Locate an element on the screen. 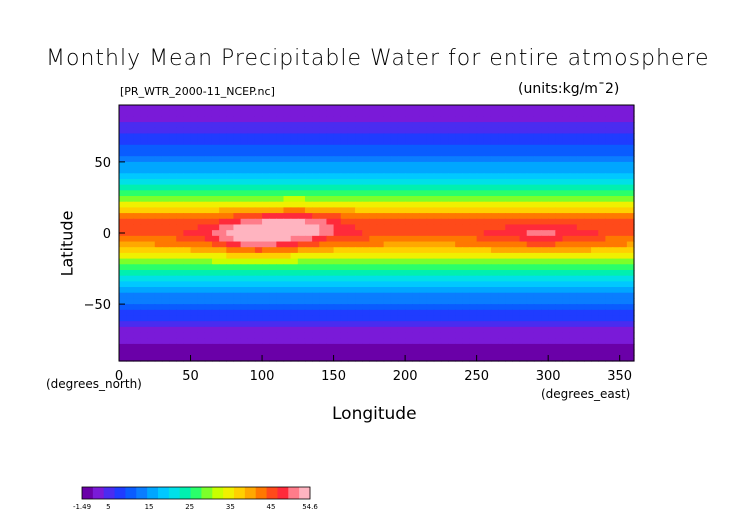  colorbar-label: 5 is located at coordinates (108, 507).